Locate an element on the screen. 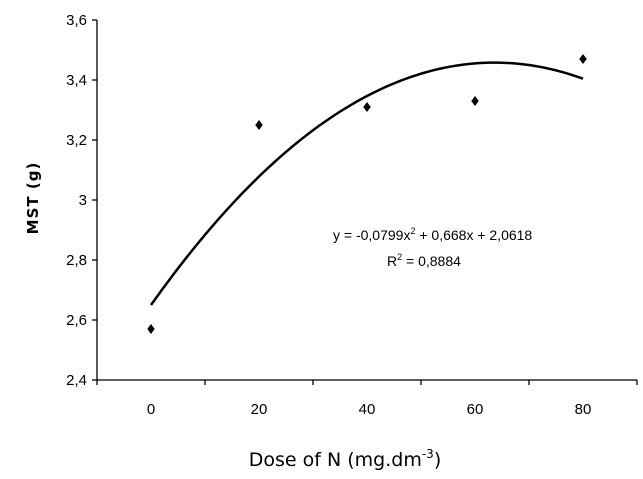 The image size is (643, 479). y-tick-label: 3 is located at coordinates (83, 200).